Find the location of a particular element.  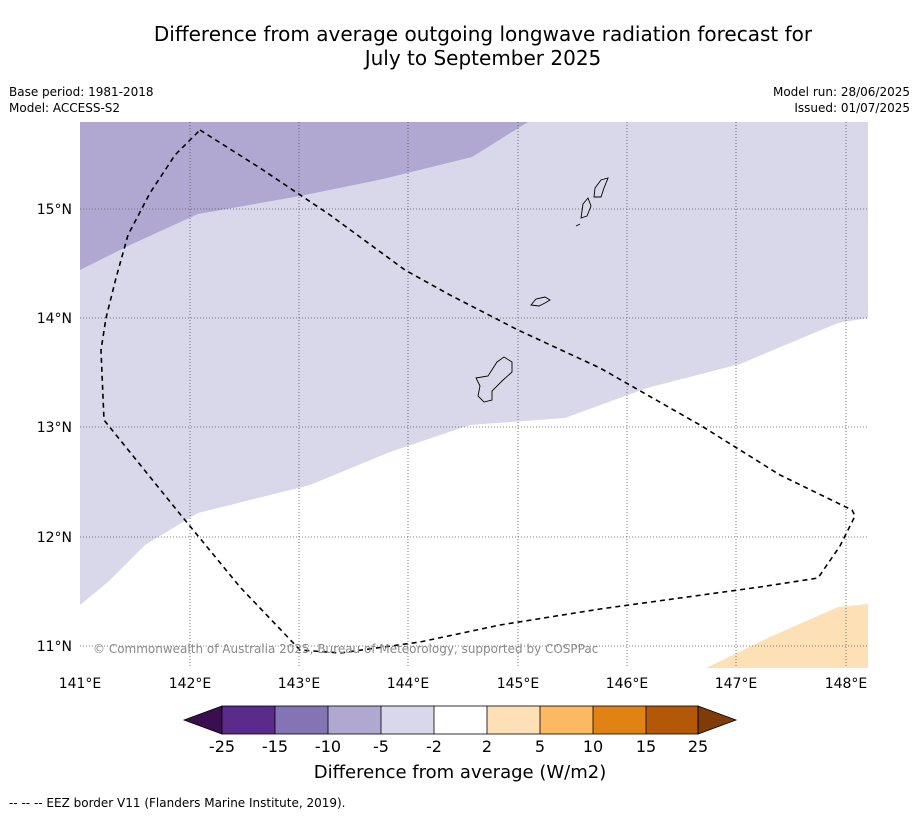

colorbar-dividers is located at coordinates (460, 720).